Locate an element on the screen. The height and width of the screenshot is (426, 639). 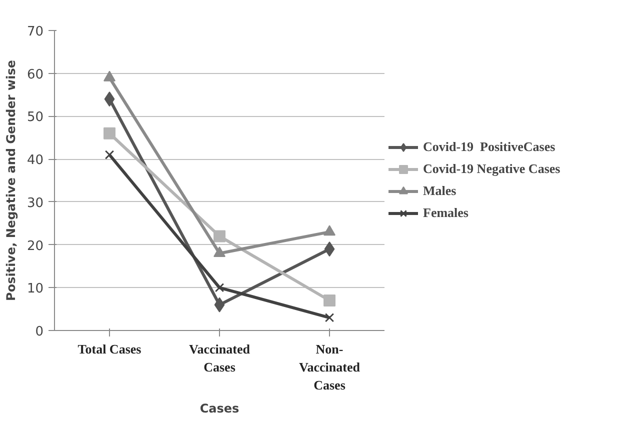
y-tick-label: 50 is located at coordinates (35, 118).